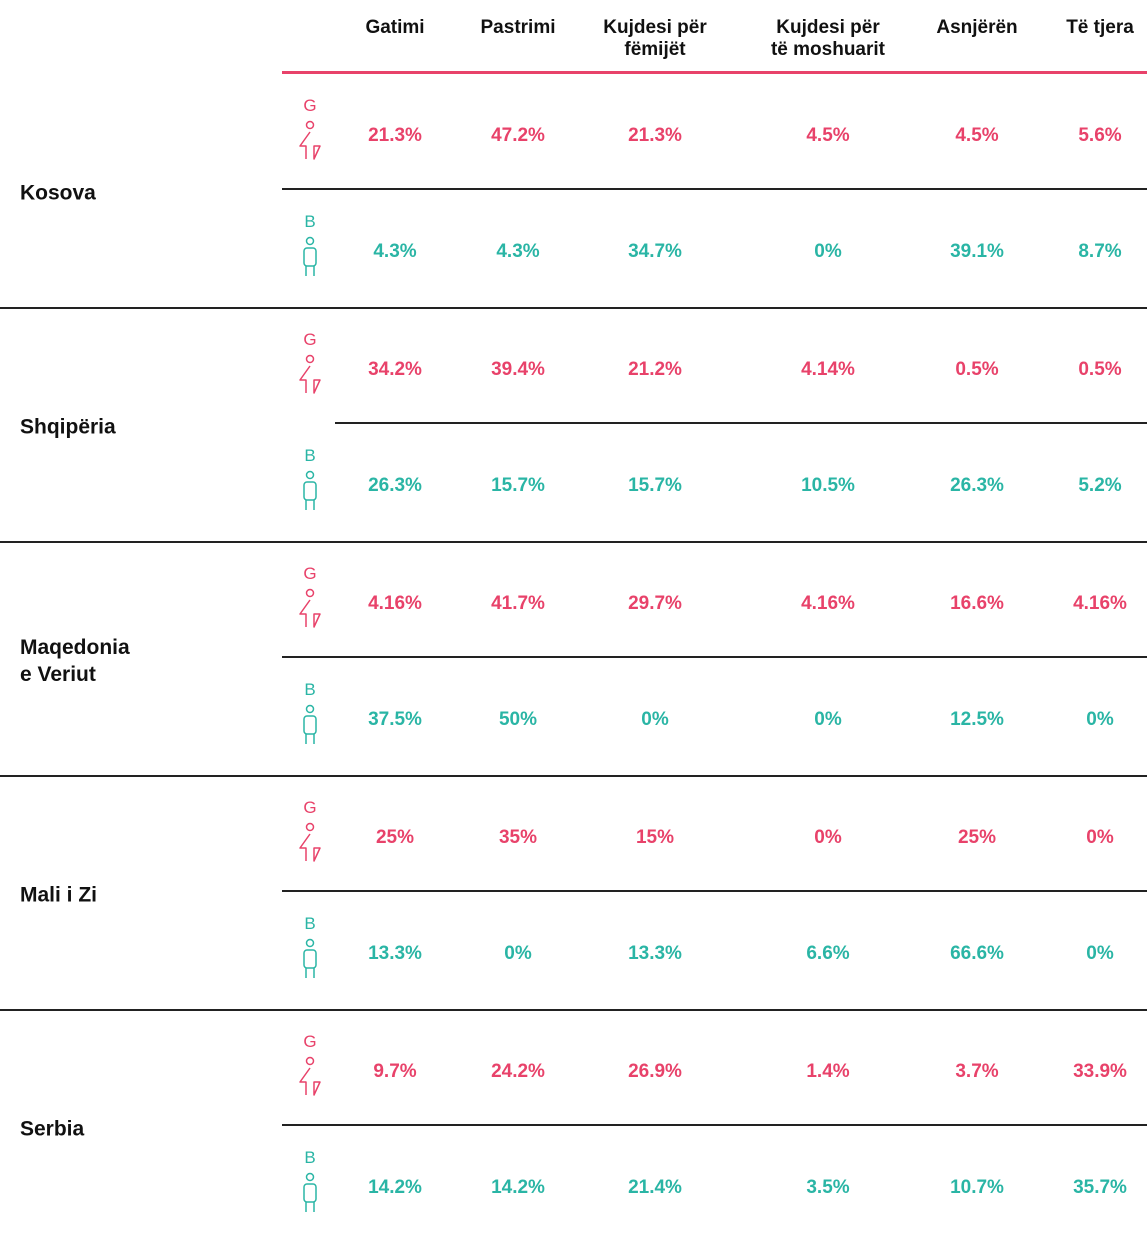  I want to click on value-cell: 41.7%, so click(518, 603).